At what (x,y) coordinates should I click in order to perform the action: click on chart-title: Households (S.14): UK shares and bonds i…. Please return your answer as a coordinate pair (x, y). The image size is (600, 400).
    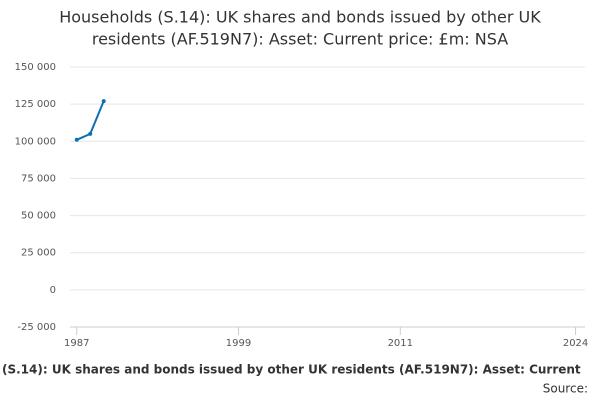
    Looking at the image, I should click on (300, 17).